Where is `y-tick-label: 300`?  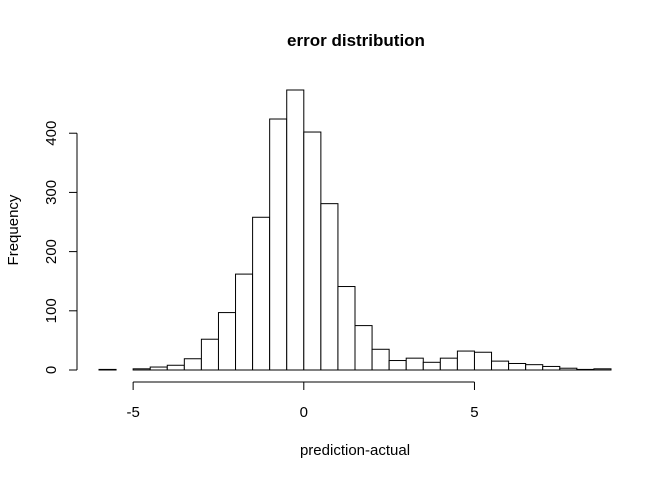
y-tick-label: 300 is located at coordinates (51, 192).